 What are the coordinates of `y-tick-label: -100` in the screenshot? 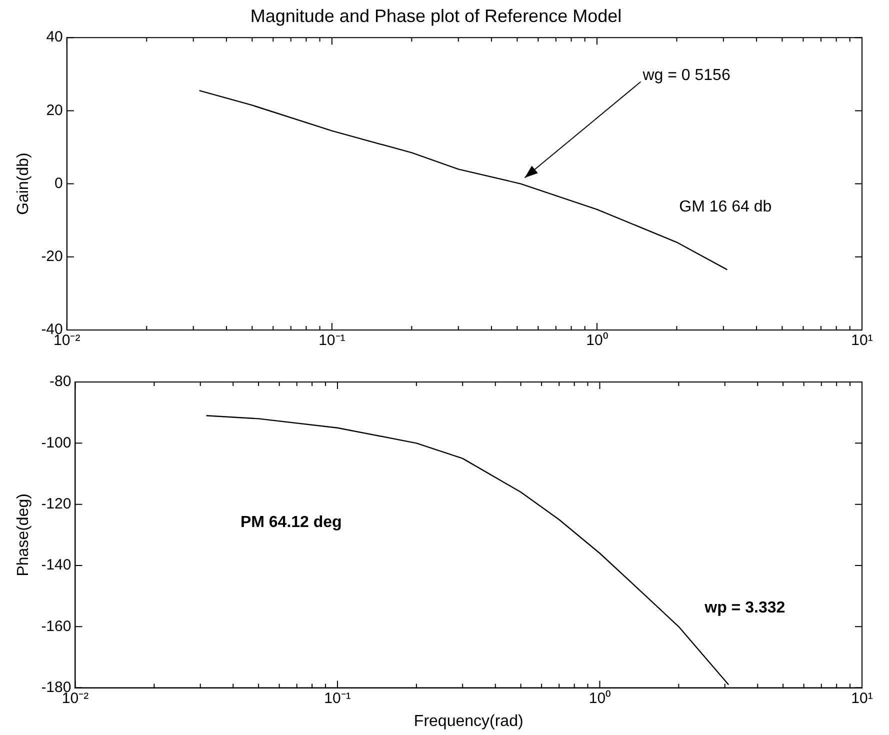 It's located at (56, 443).